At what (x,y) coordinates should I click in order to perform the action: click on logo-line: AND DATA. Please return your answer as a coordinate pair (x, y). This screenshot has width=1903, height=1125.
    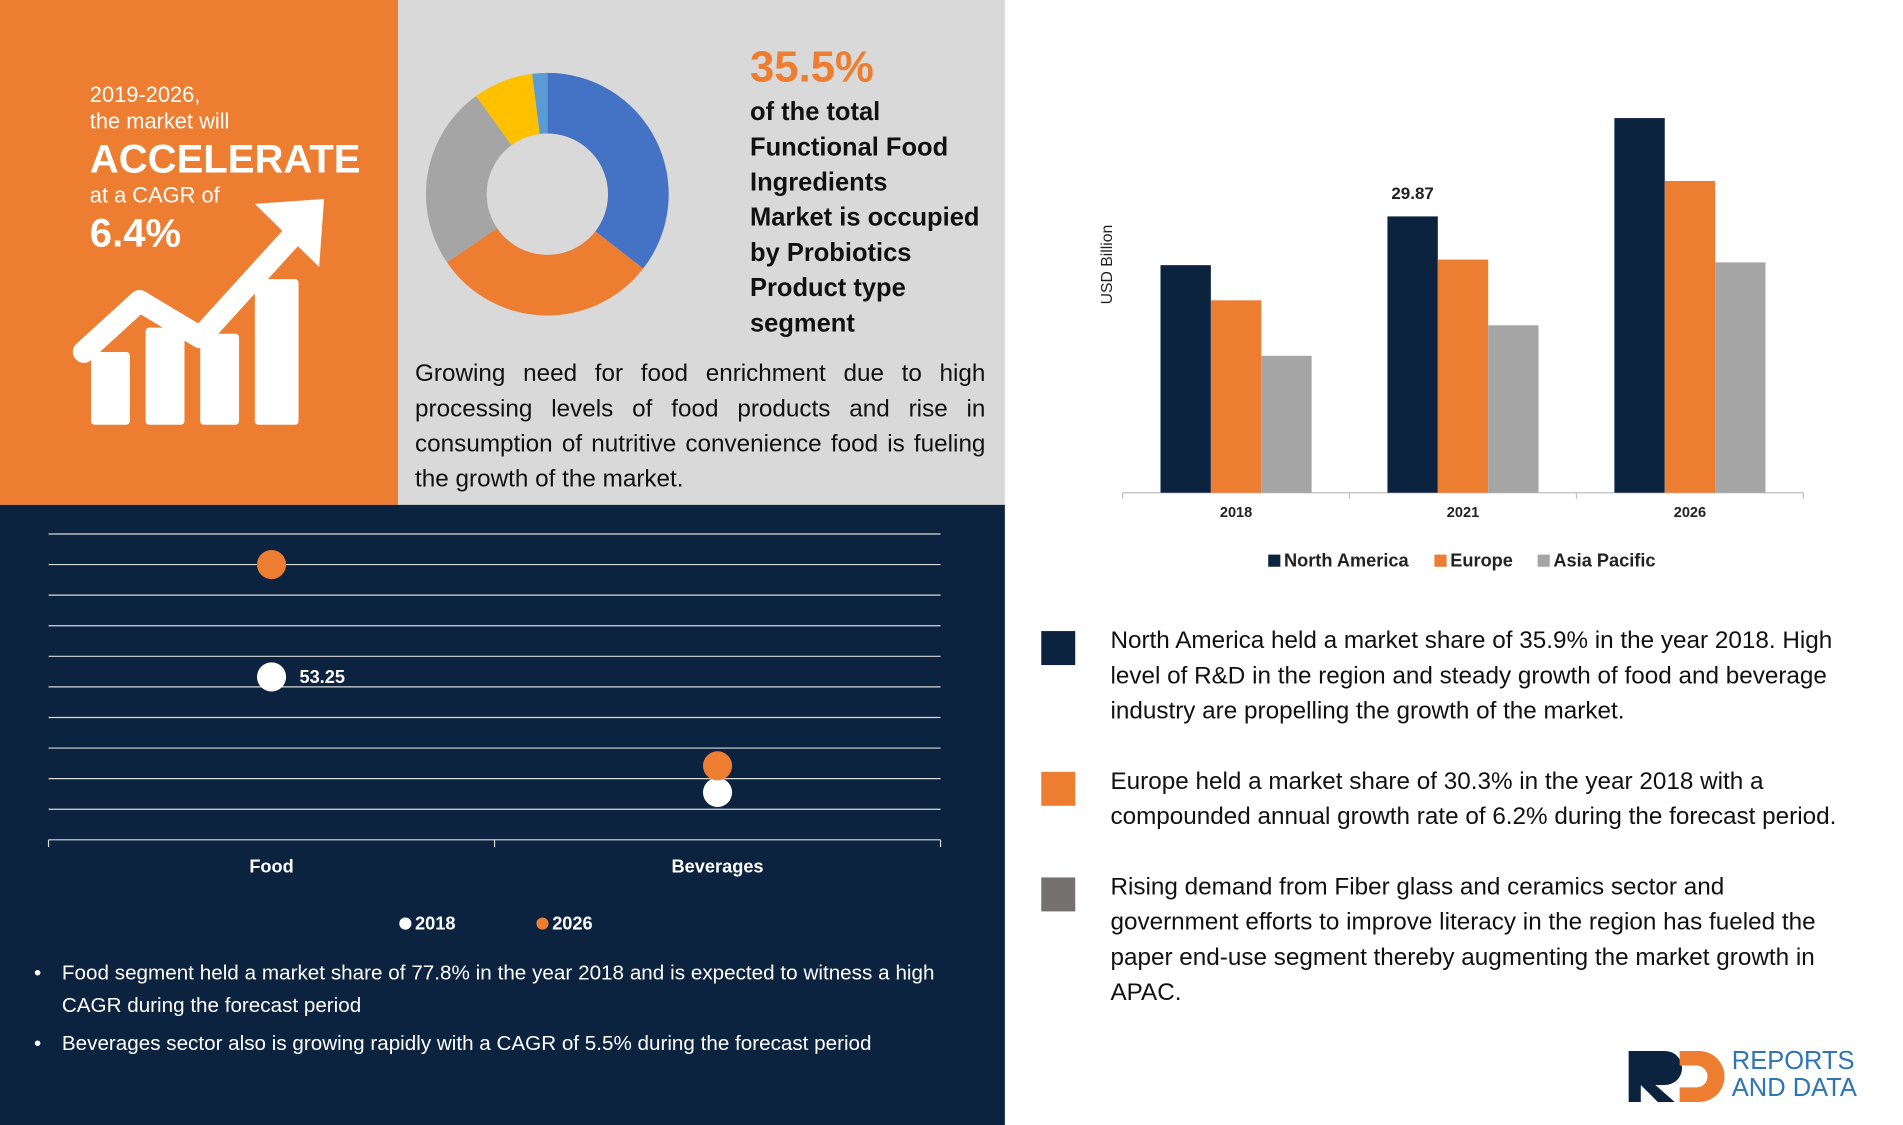
    Looking at the image, I should click on (1794, 1088).